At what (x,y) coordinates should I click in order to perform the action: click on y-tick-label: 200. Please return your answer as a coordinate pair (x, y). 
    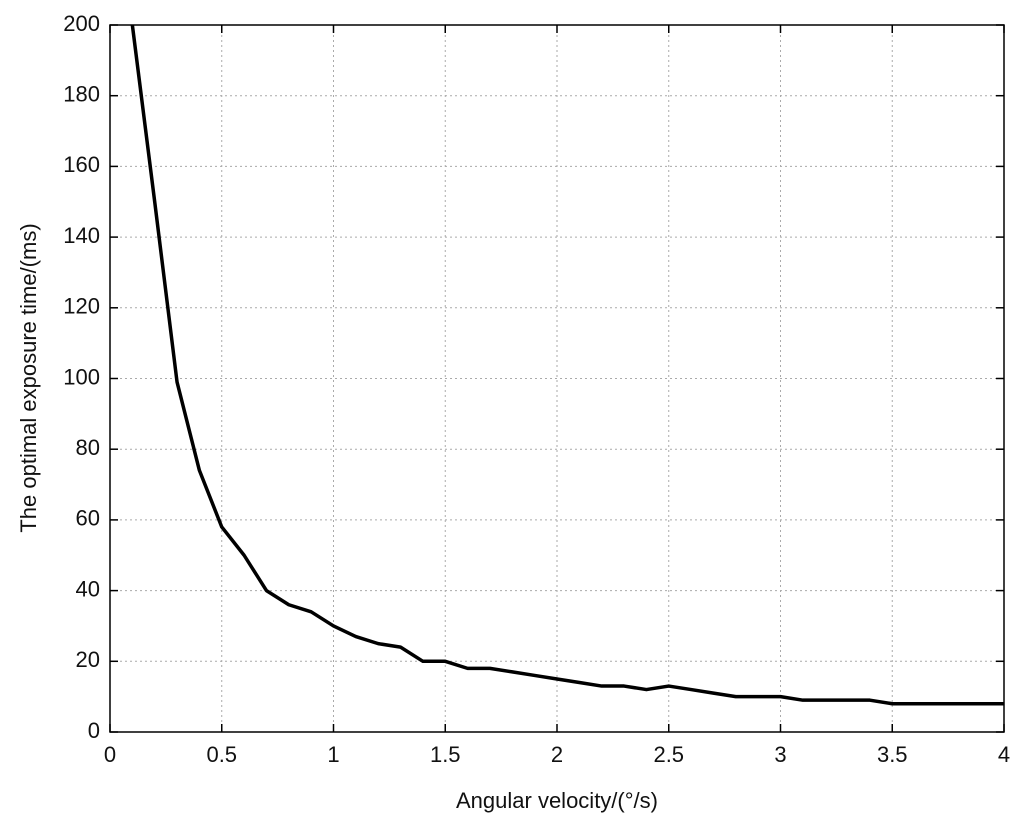
    Looking at the image, I should click on (81, 23).